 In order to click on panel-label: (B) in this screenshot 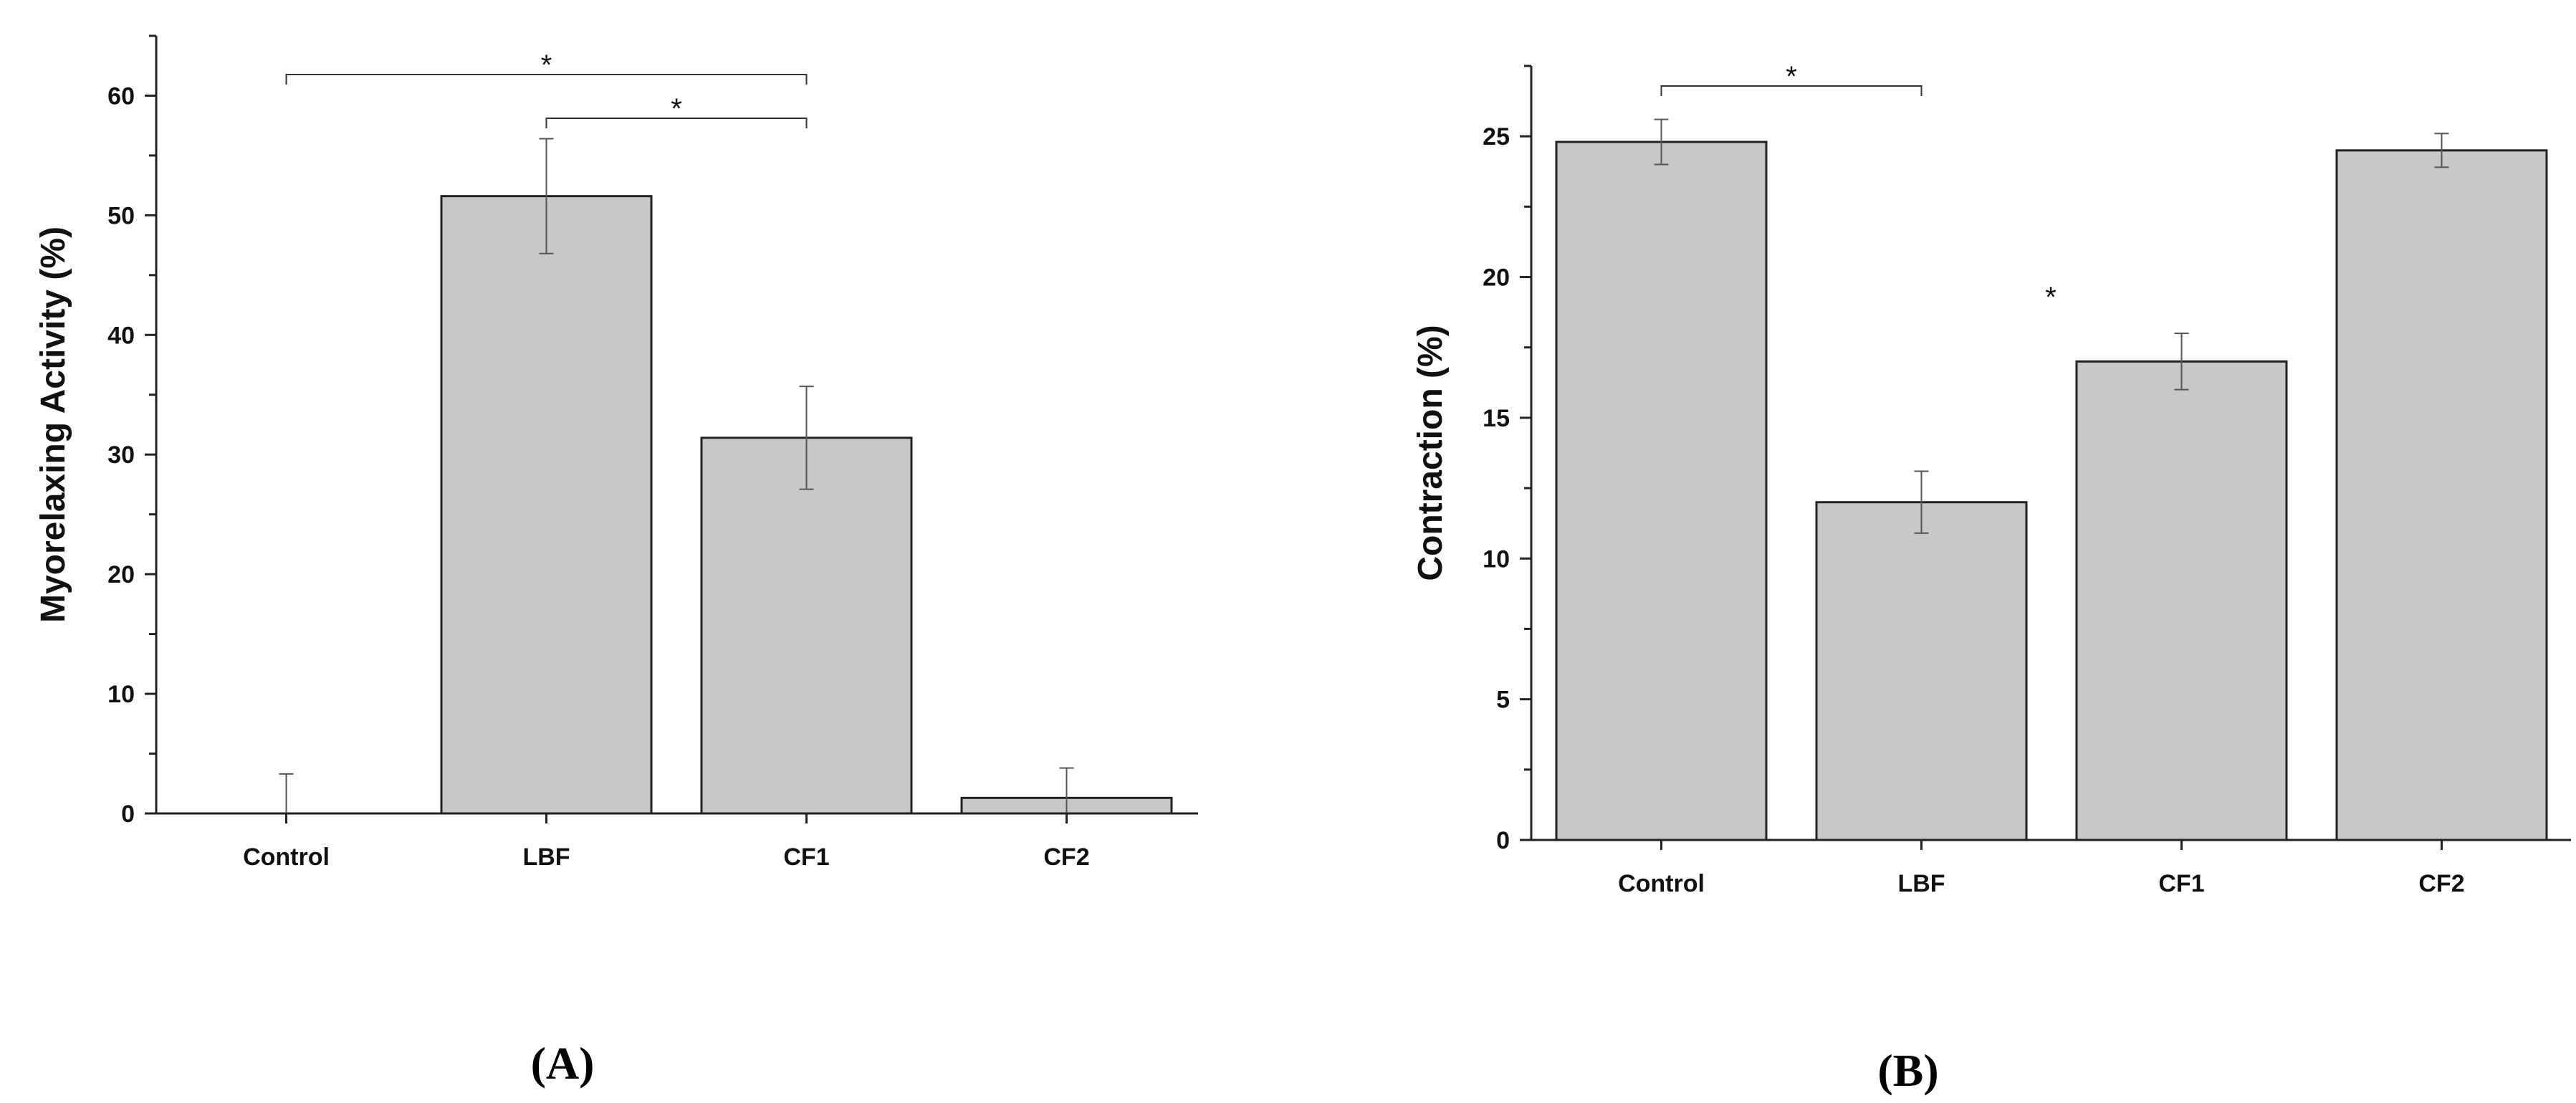, I will do `click(1907, 1070)`.